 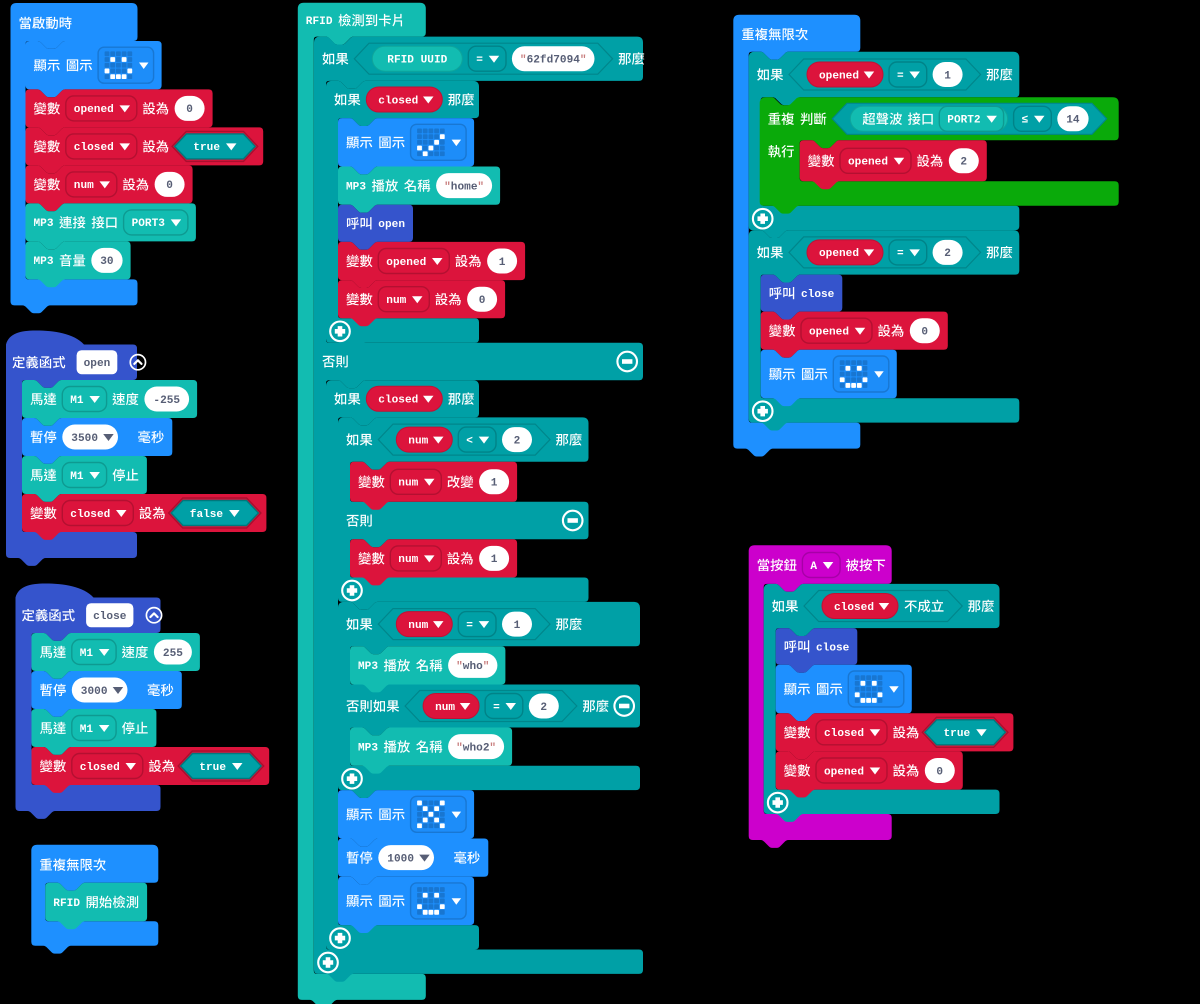 I want to click on svg-text: 62fd7094, so click(x=554, y=61).